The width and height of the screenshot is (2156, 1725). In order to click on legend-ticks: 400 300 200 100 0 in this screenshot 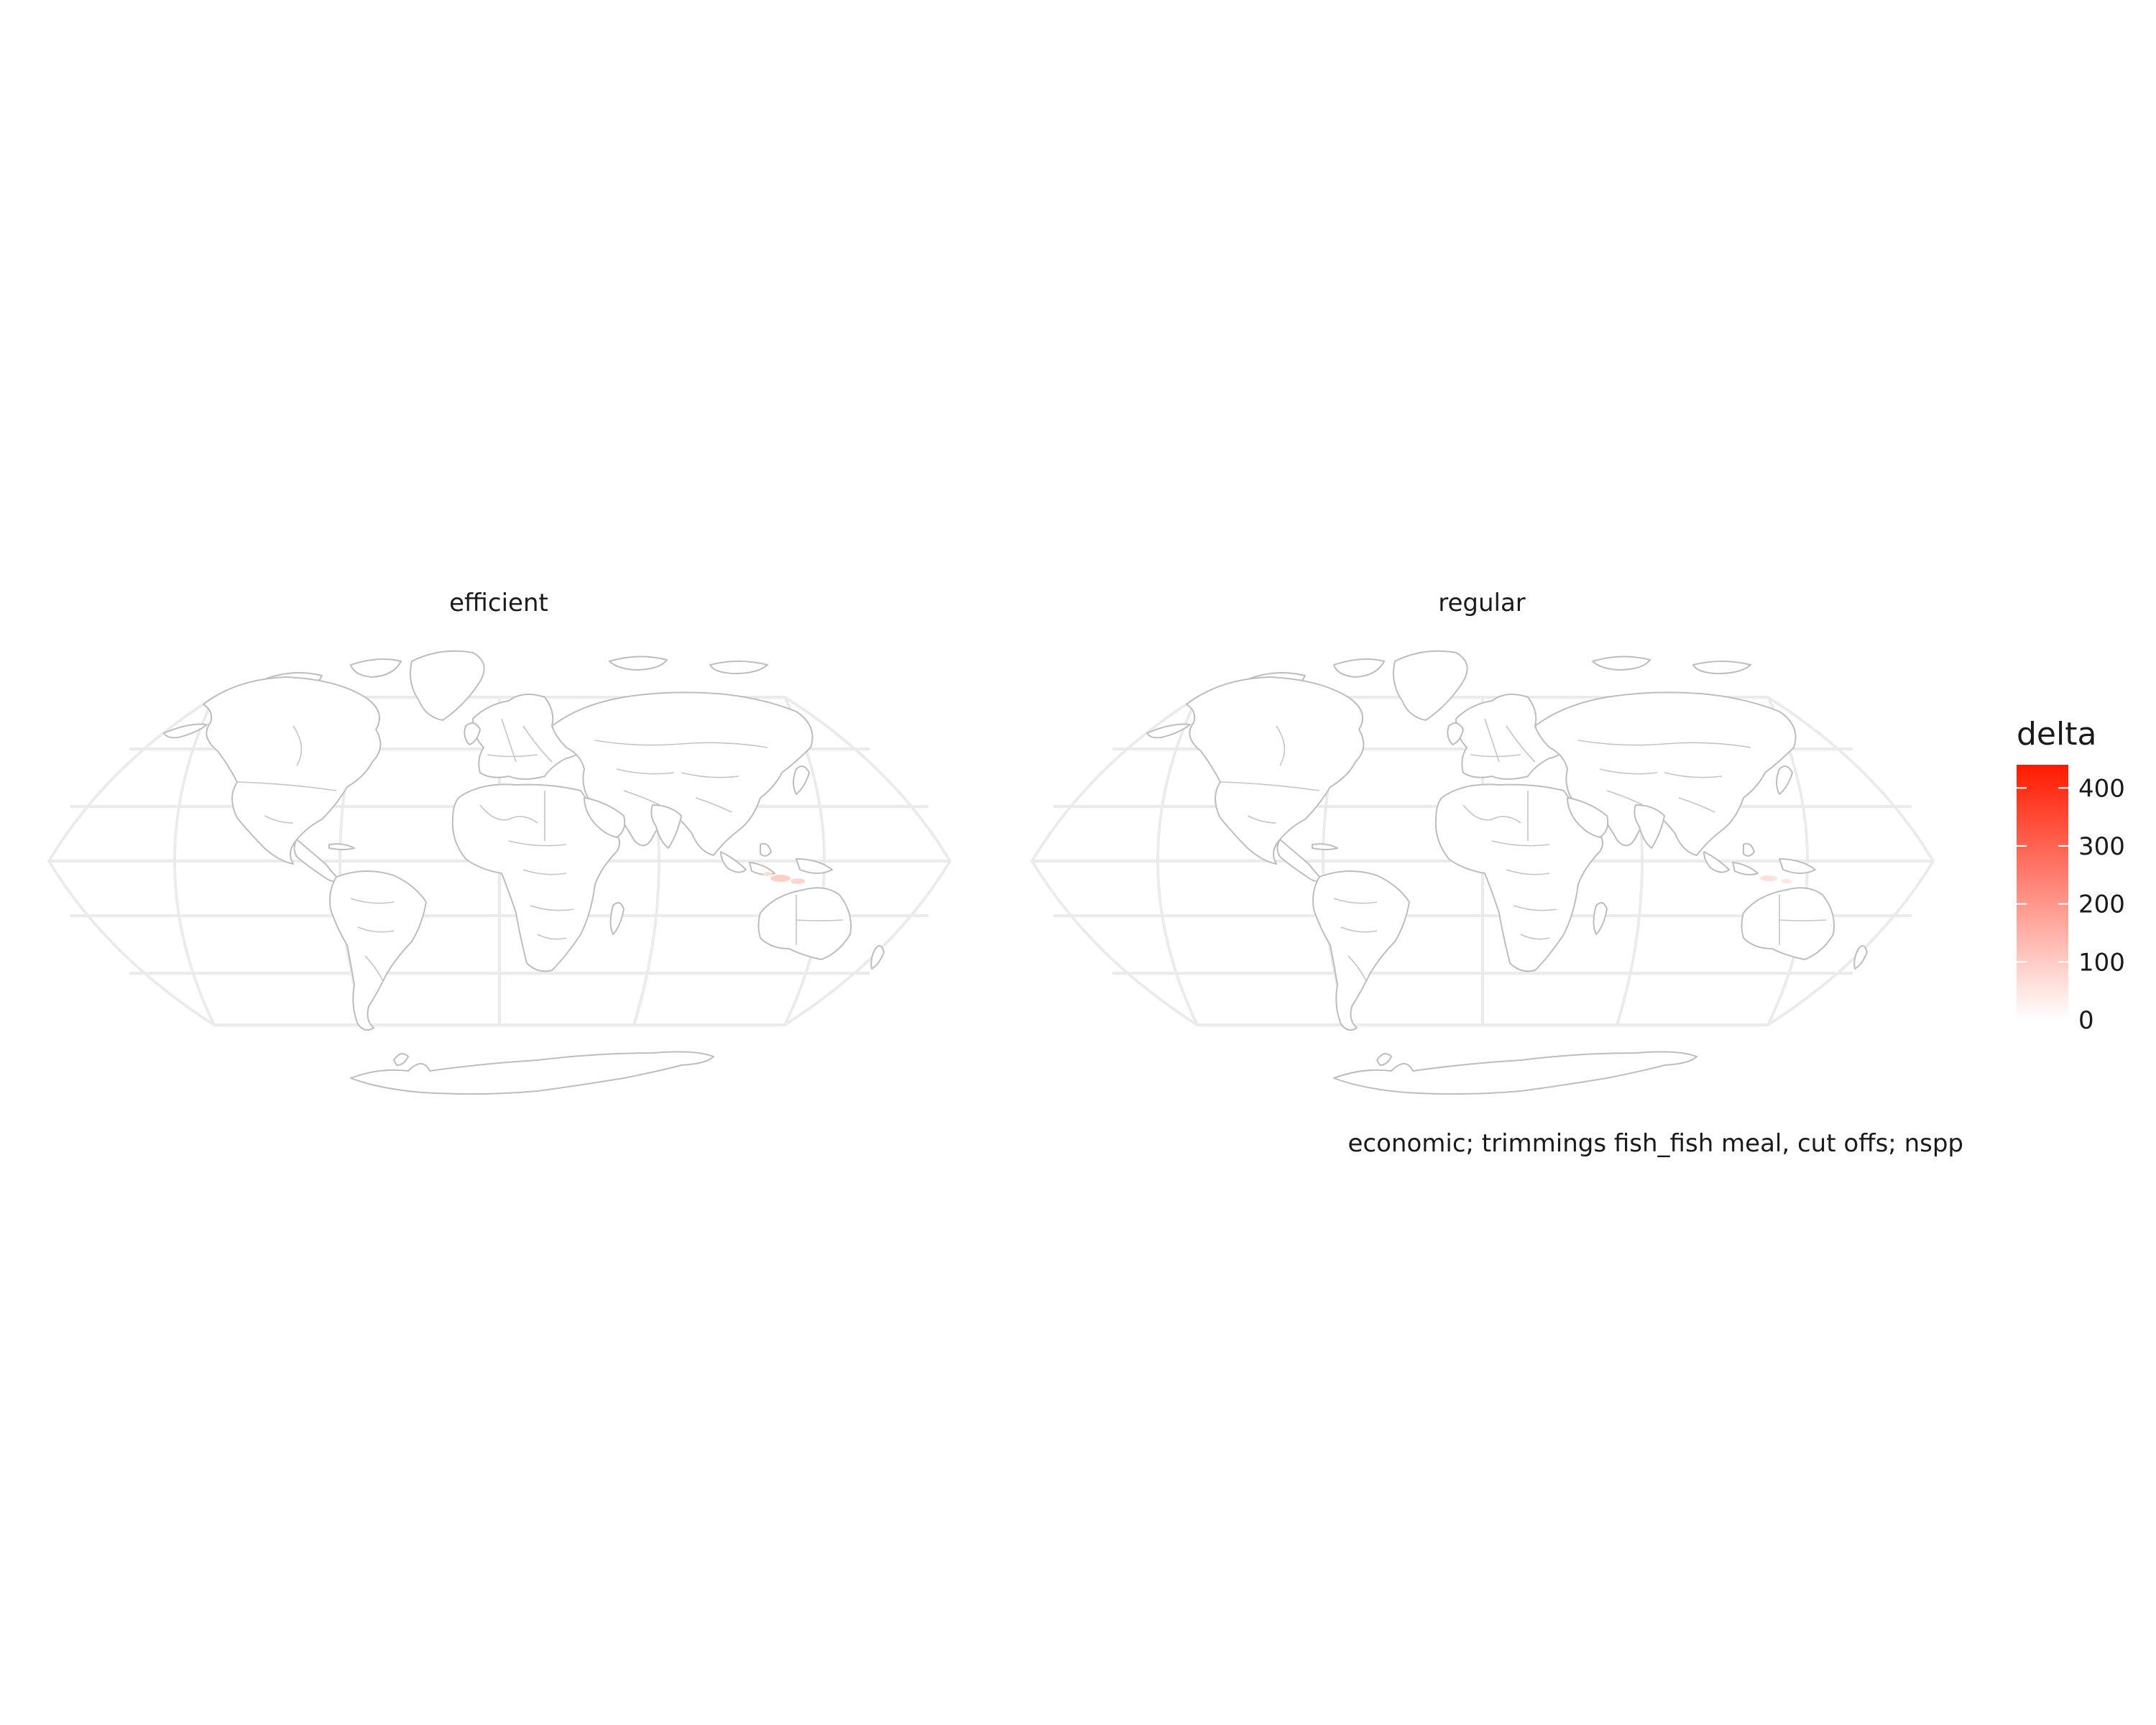, I will do `click(2071, 904)`.